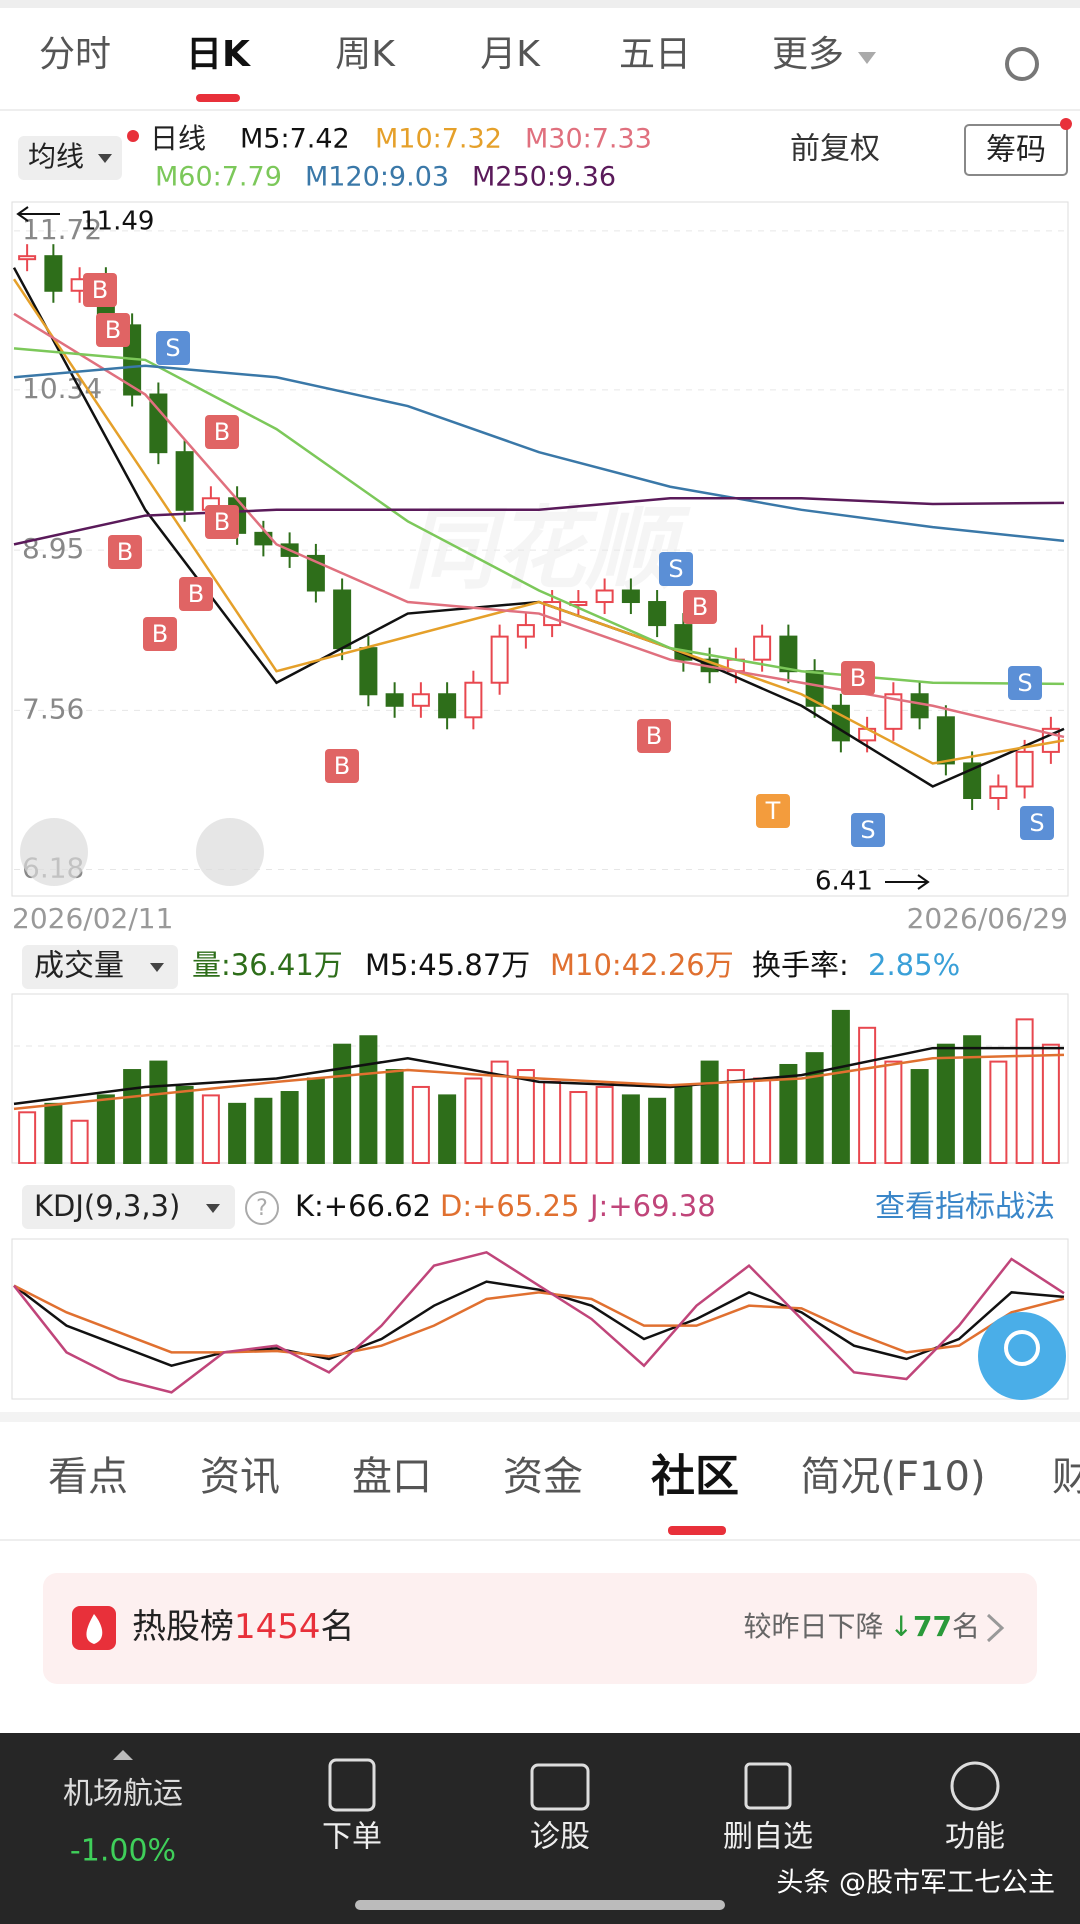 The image size is (1080, 1924). What do you see at coordinates (510, 54) in the screenshot?
I see `tab: 月K` at bounding box center [510, 54].